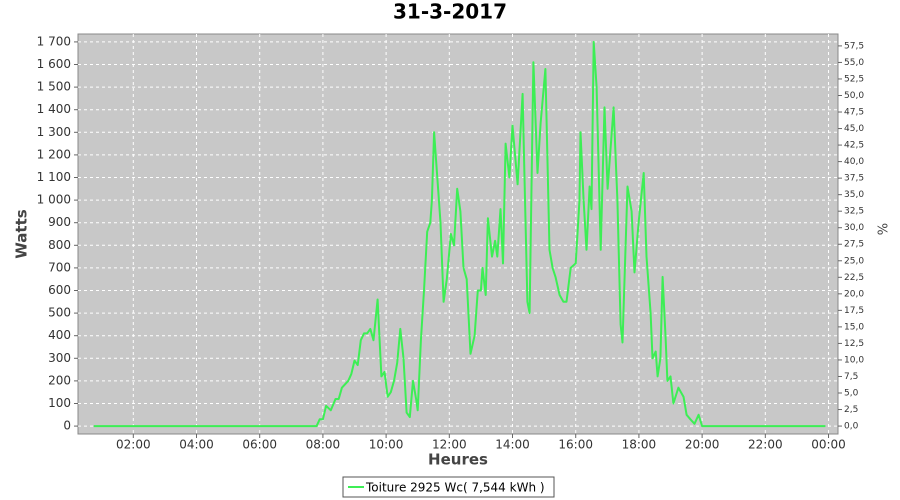  I want to click on x-tick-label: 02:00, so click(133, 445).